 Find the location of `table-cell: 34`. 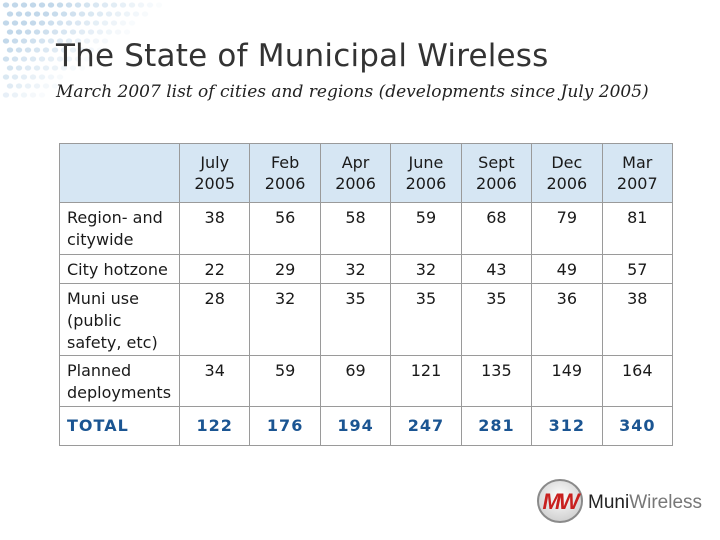

table-cell: 34 is located at coordinates (214, 381).